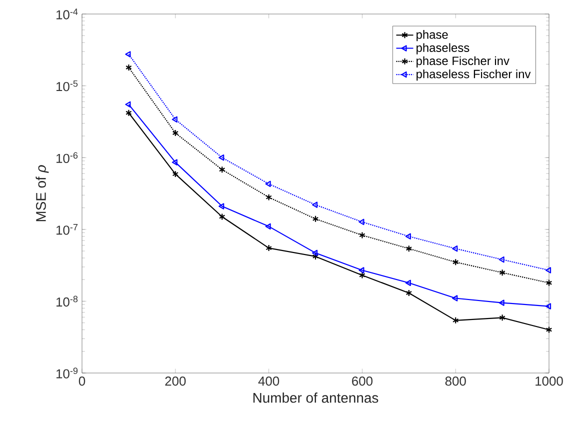  Describe the element at coordinates (67, 301) in the screenshot. I see `y-tick-label: 10$^{-8}$` at that location.